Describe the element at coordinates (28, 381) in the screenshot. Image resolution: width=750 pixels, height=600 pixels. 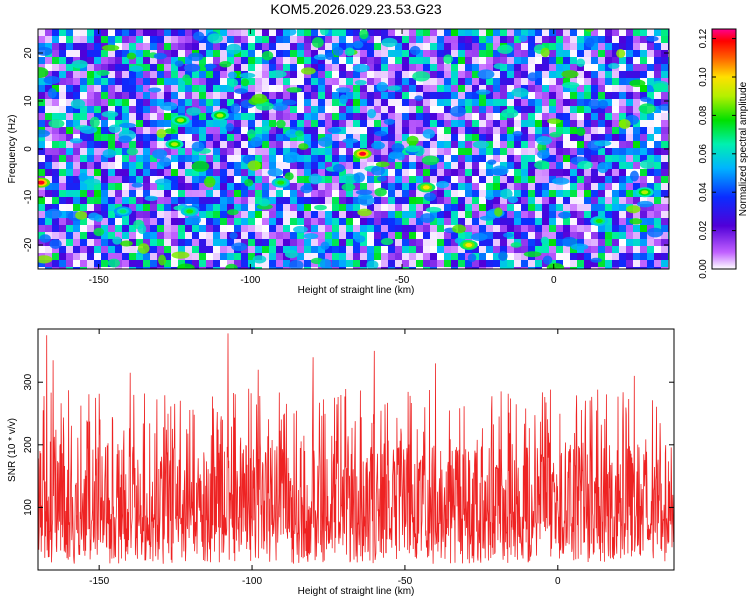
I see `y-tick-label: 300` at that location.